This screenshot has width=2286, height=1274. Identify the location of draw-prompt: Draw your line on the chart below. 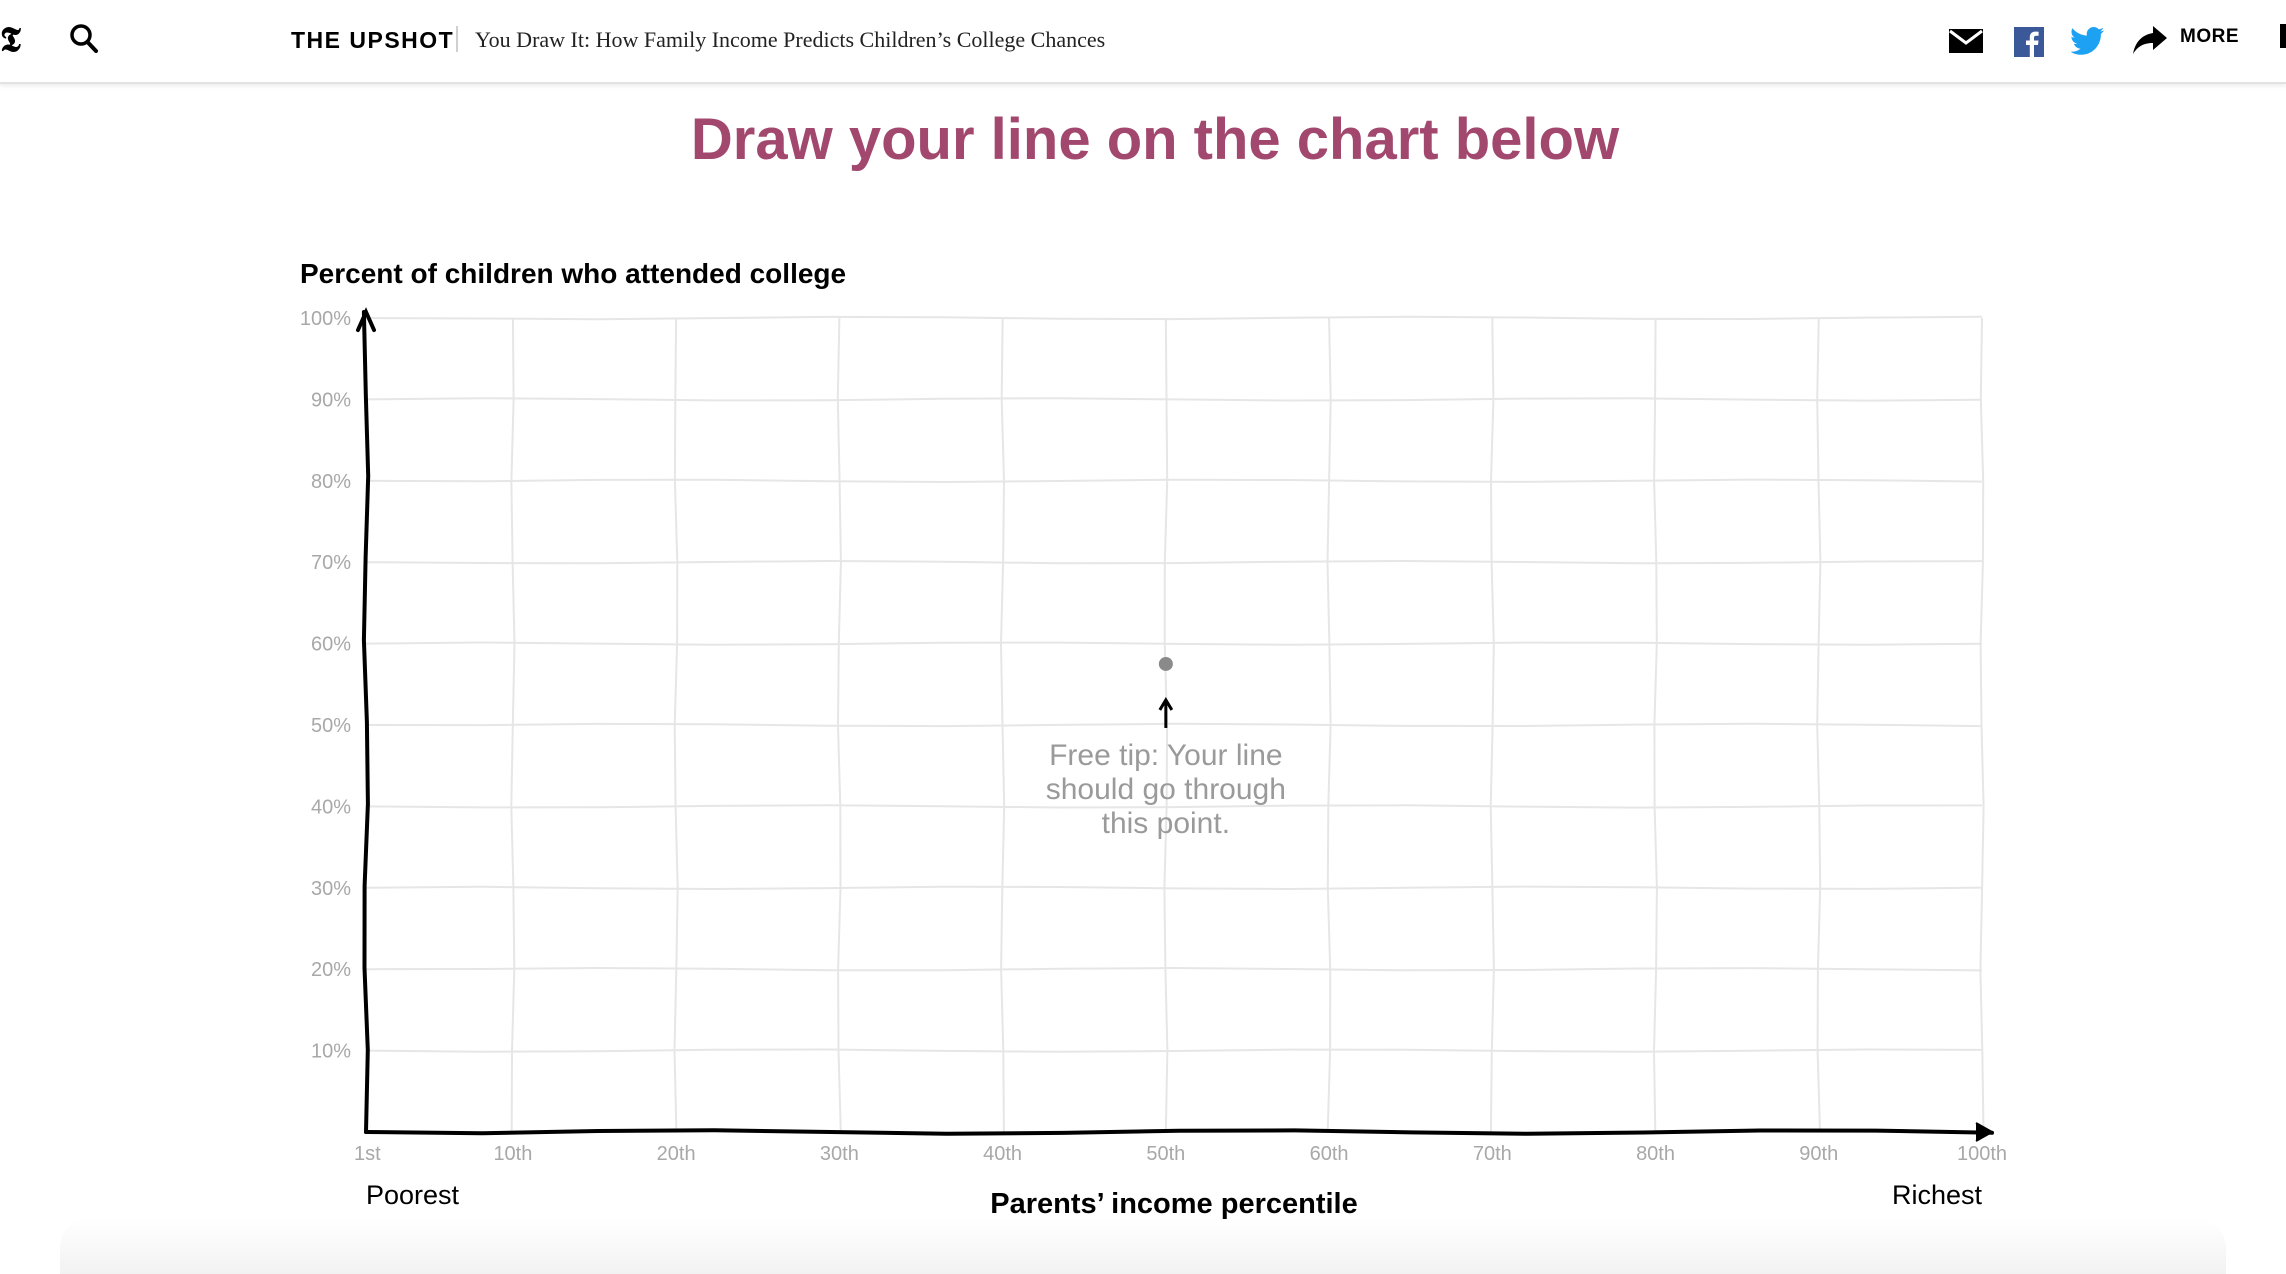
(1155, 139).